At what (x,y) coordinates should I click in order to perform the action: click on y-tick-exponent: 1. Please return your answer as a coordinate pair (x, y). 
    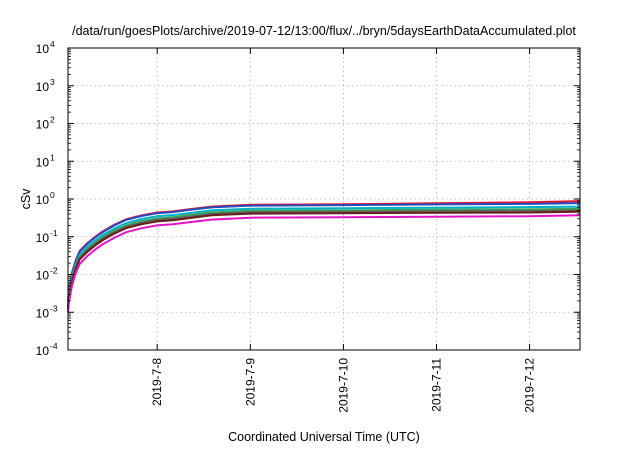
    Looking at the image, I should click on (52, 157).